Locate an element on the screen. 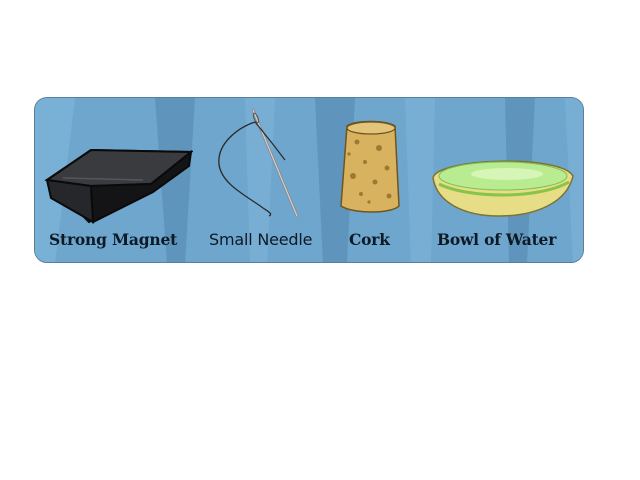 This screenshot has width=640, height=480. item-bowl-of-water: Bowl of Water is located at coordinates (504, 180).